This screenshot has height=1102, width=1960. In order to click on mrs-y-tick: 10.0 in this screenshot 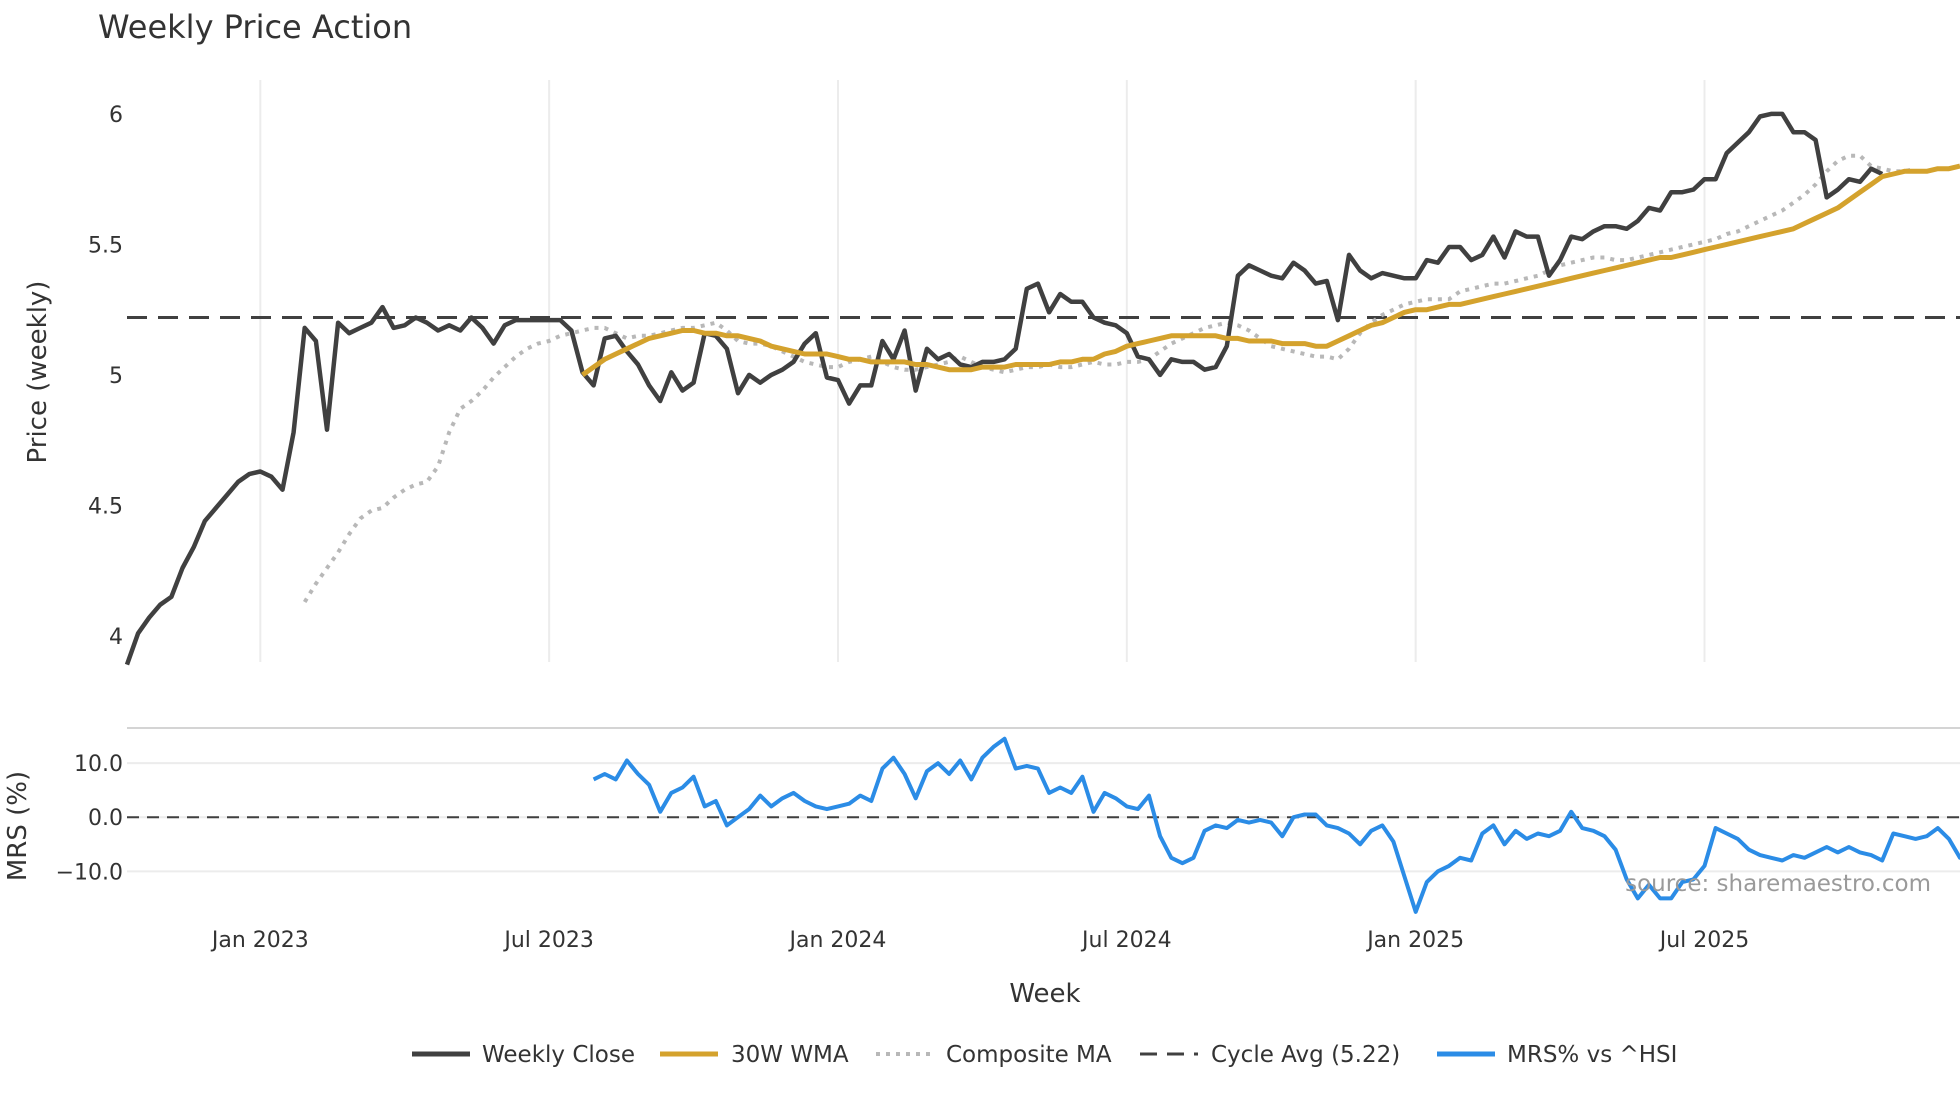, I will do `click(98, 764)`.